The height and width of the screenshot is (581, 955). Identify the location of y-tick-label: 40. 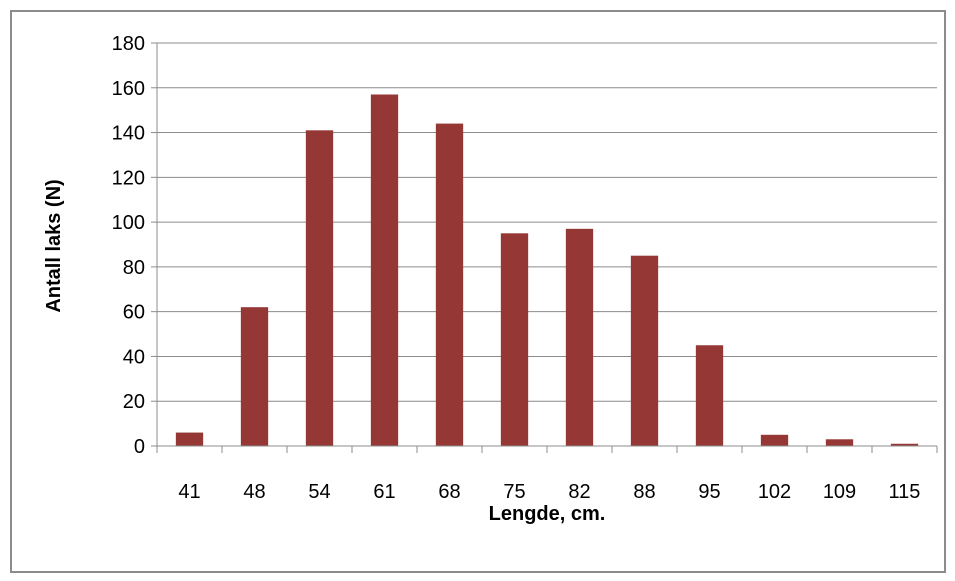
(134, 357).